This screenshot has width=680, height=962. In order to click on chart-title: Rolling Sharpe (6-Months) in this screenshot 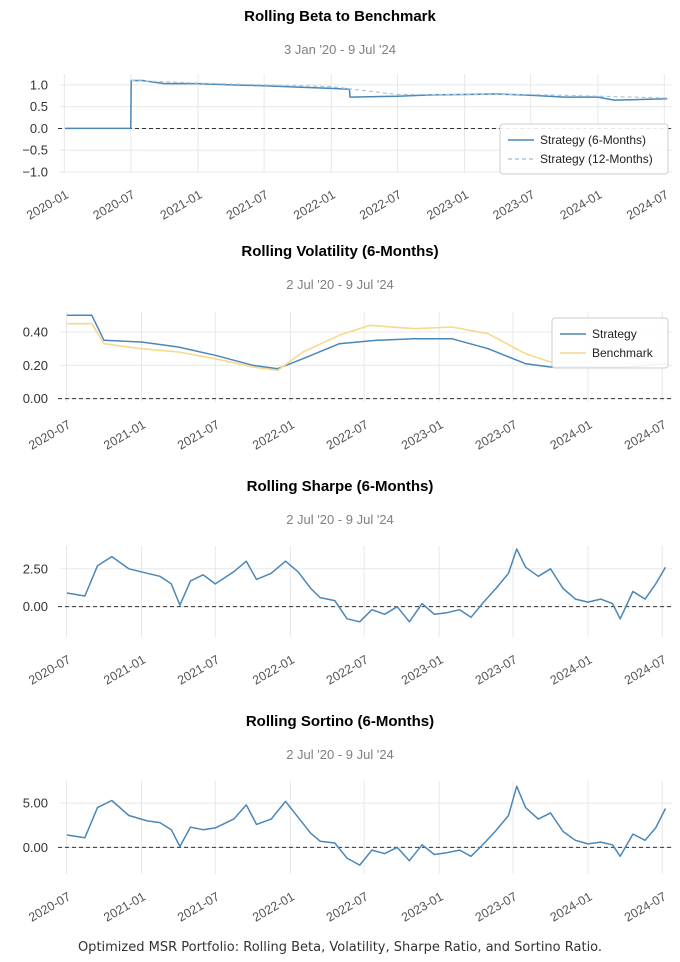, I will do `click(340, 486)`.